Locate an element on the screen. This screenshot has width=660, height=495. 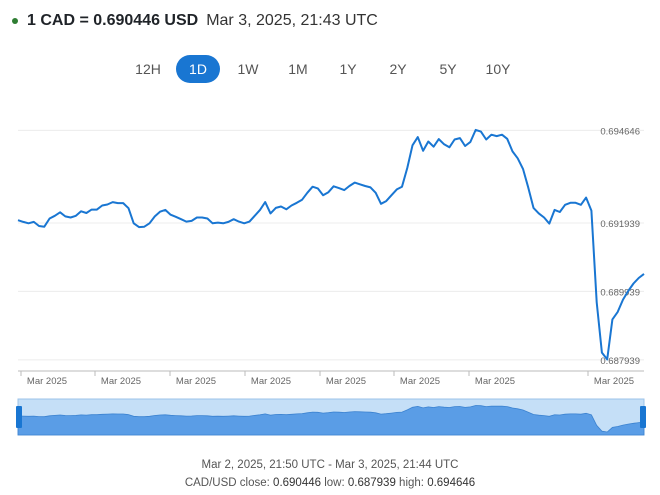
range-tab-2y: 2Y is located at coordinates (398, 69).